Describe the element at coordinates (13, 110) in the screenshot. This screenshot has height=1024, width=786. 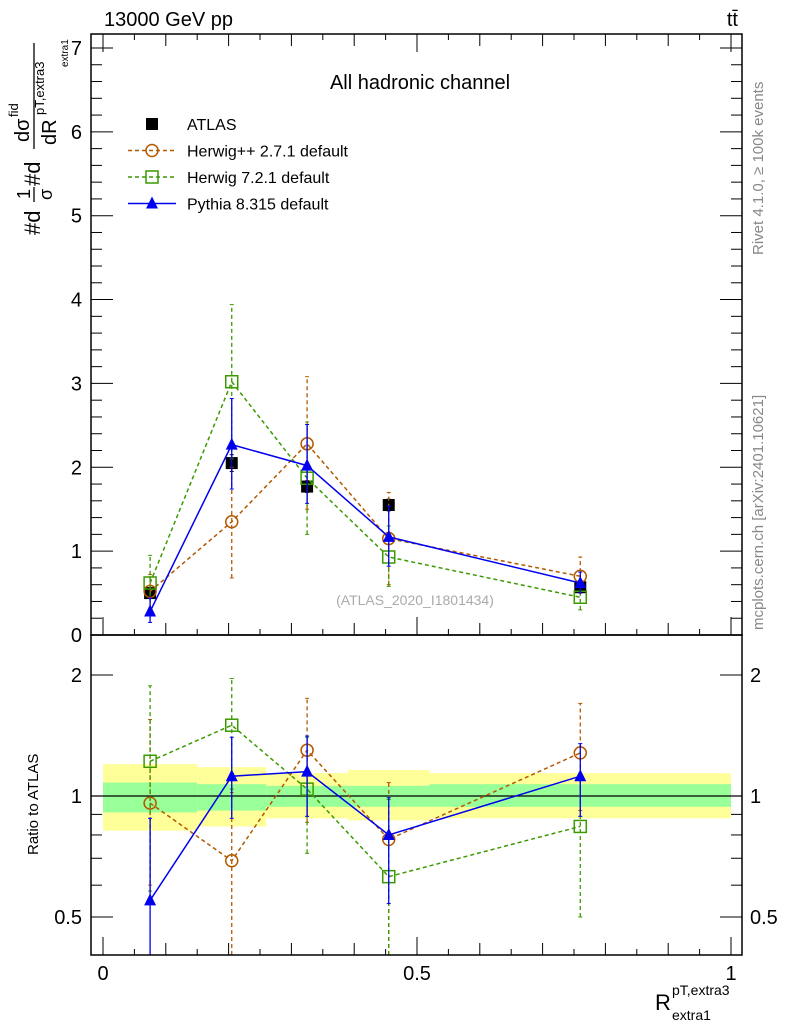
I see `ylabel-part: fid` at that location.